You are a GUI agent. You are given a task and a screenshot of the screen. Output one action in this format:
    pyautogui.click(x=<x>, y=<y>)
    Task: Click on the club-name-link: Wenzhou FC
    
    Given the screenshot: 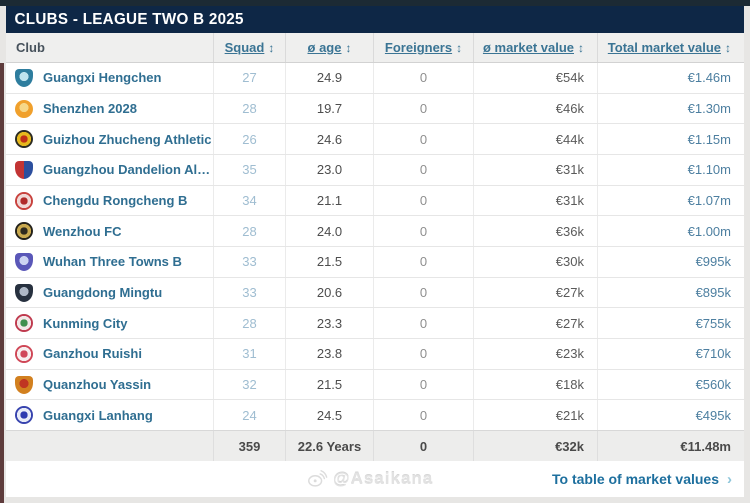 What is the action you would take?
    pyautogui.click(x=82, y=231)
    